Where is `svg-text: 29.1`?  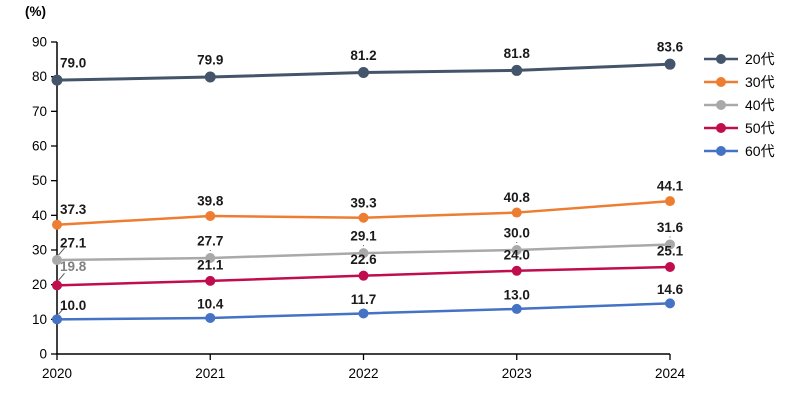
svg-text: 29.1 is located at coordinates (363, 236).